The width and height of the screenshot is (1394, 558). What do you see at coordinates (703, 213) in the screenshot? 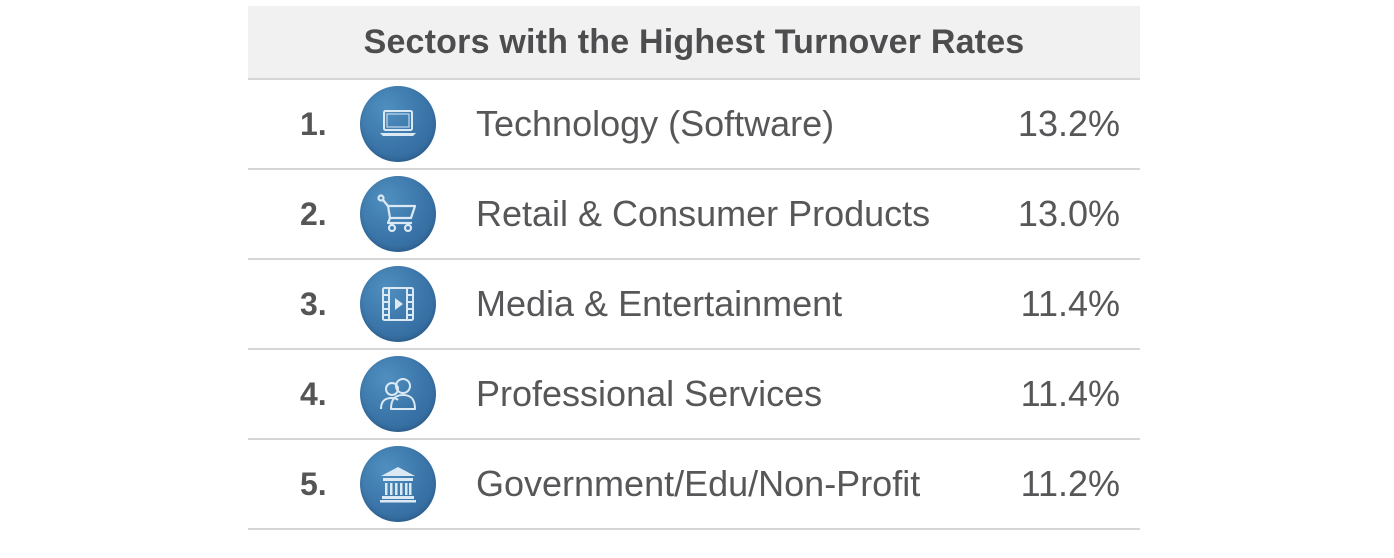
I see `sector-label: Retail & Consumer Products` at bounding box center [703, 213].